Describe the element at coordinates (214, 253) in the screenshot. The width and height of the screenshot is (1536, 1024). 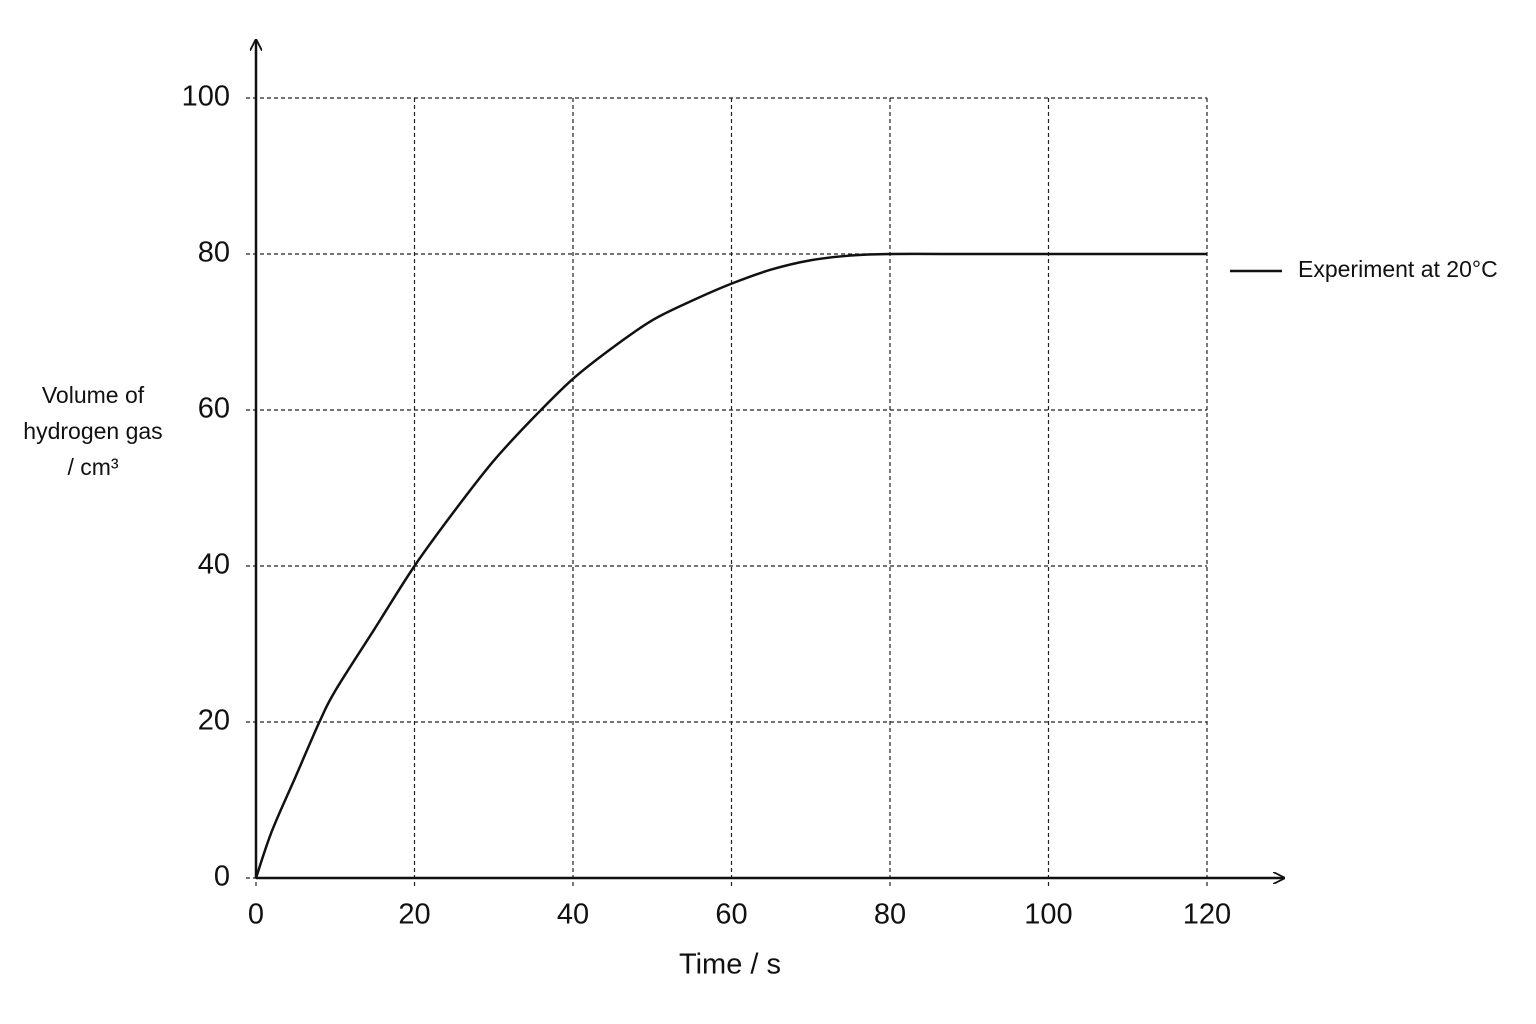
I see `y-tick-label: 80` at that location.